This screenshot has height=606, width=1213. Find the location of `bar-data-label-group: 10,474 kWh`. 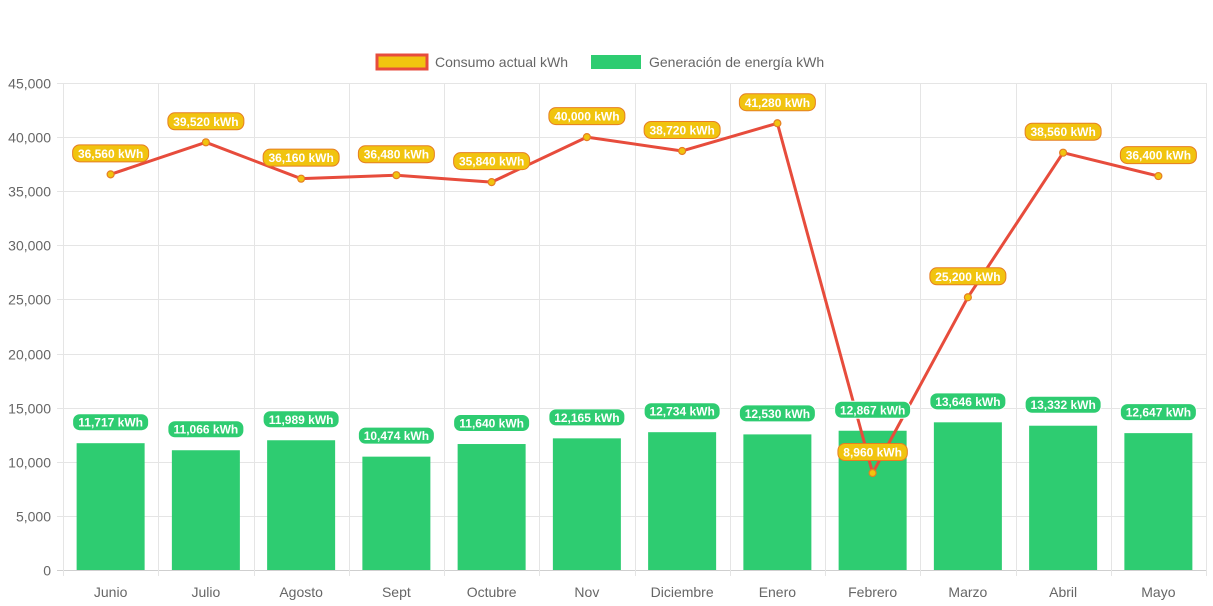

bar-data-label-group: 10,474 kWh is located at coordinates (396, 435).